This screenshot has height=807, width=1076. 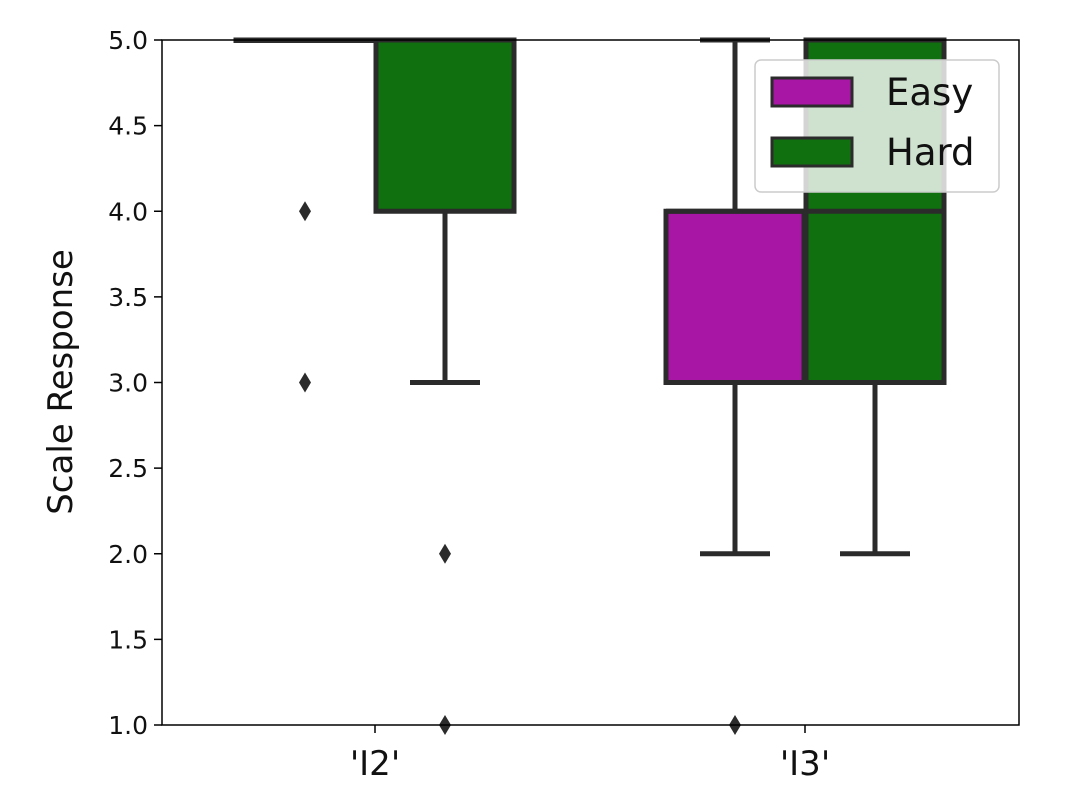 I want to click on legend: Easy Hard, so click(x=877, y=126).